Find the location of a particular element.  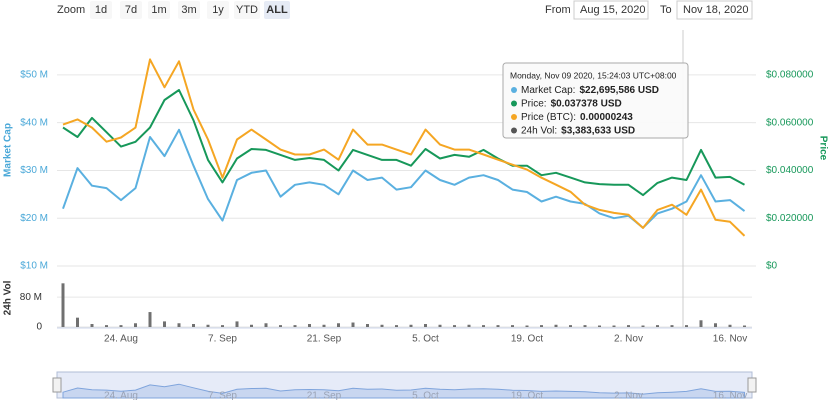

volume-tick-label: 0 is located at coordinates (39, 327).